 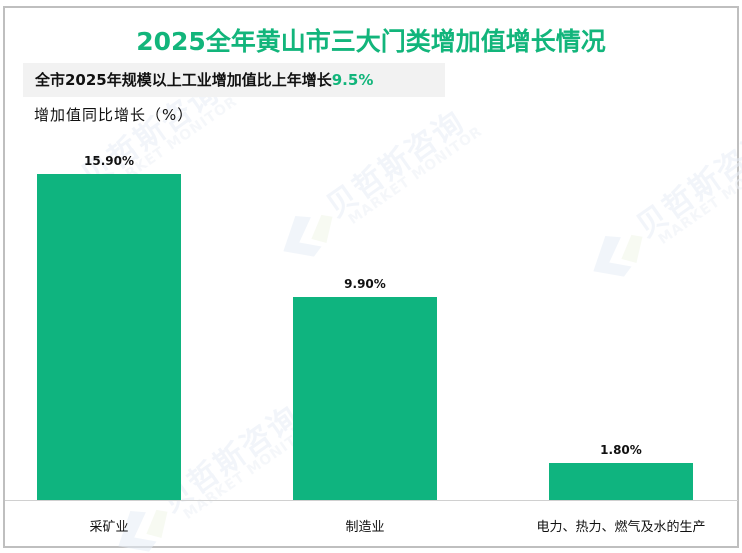 What do you see at coordinates (109, 161) in the screenshot?
I see `data-label: 15.90%` at bounding box center [109, 161].